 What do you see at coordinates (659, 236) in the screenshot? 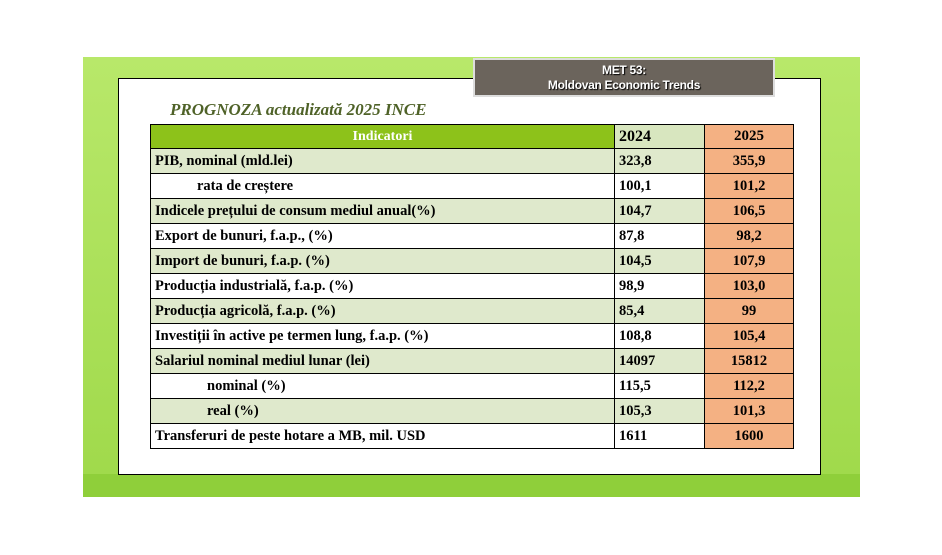
I see `value-cell: 87,8` at bounding box center [659, 236].